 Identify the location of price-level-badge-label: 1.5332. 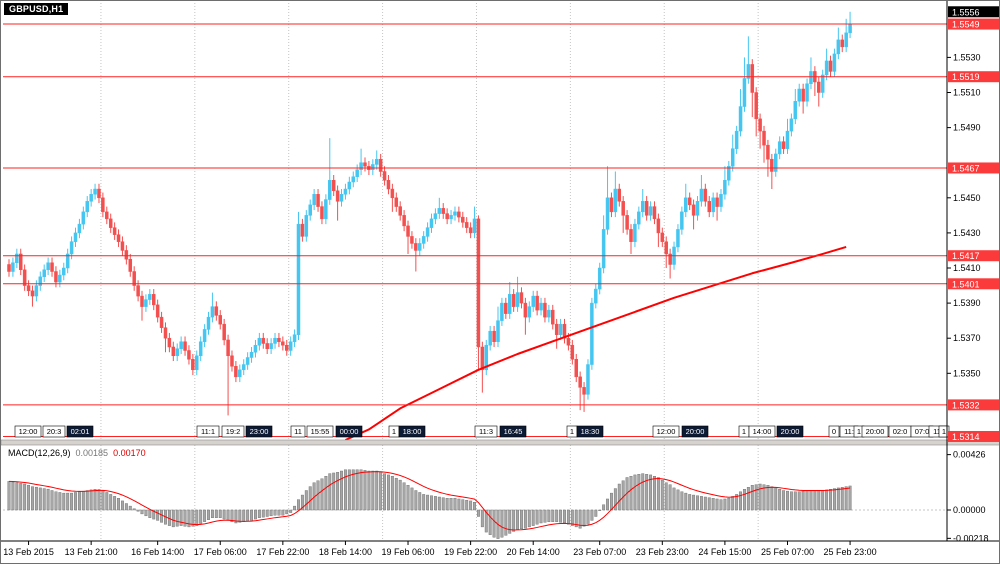
(966, 405).